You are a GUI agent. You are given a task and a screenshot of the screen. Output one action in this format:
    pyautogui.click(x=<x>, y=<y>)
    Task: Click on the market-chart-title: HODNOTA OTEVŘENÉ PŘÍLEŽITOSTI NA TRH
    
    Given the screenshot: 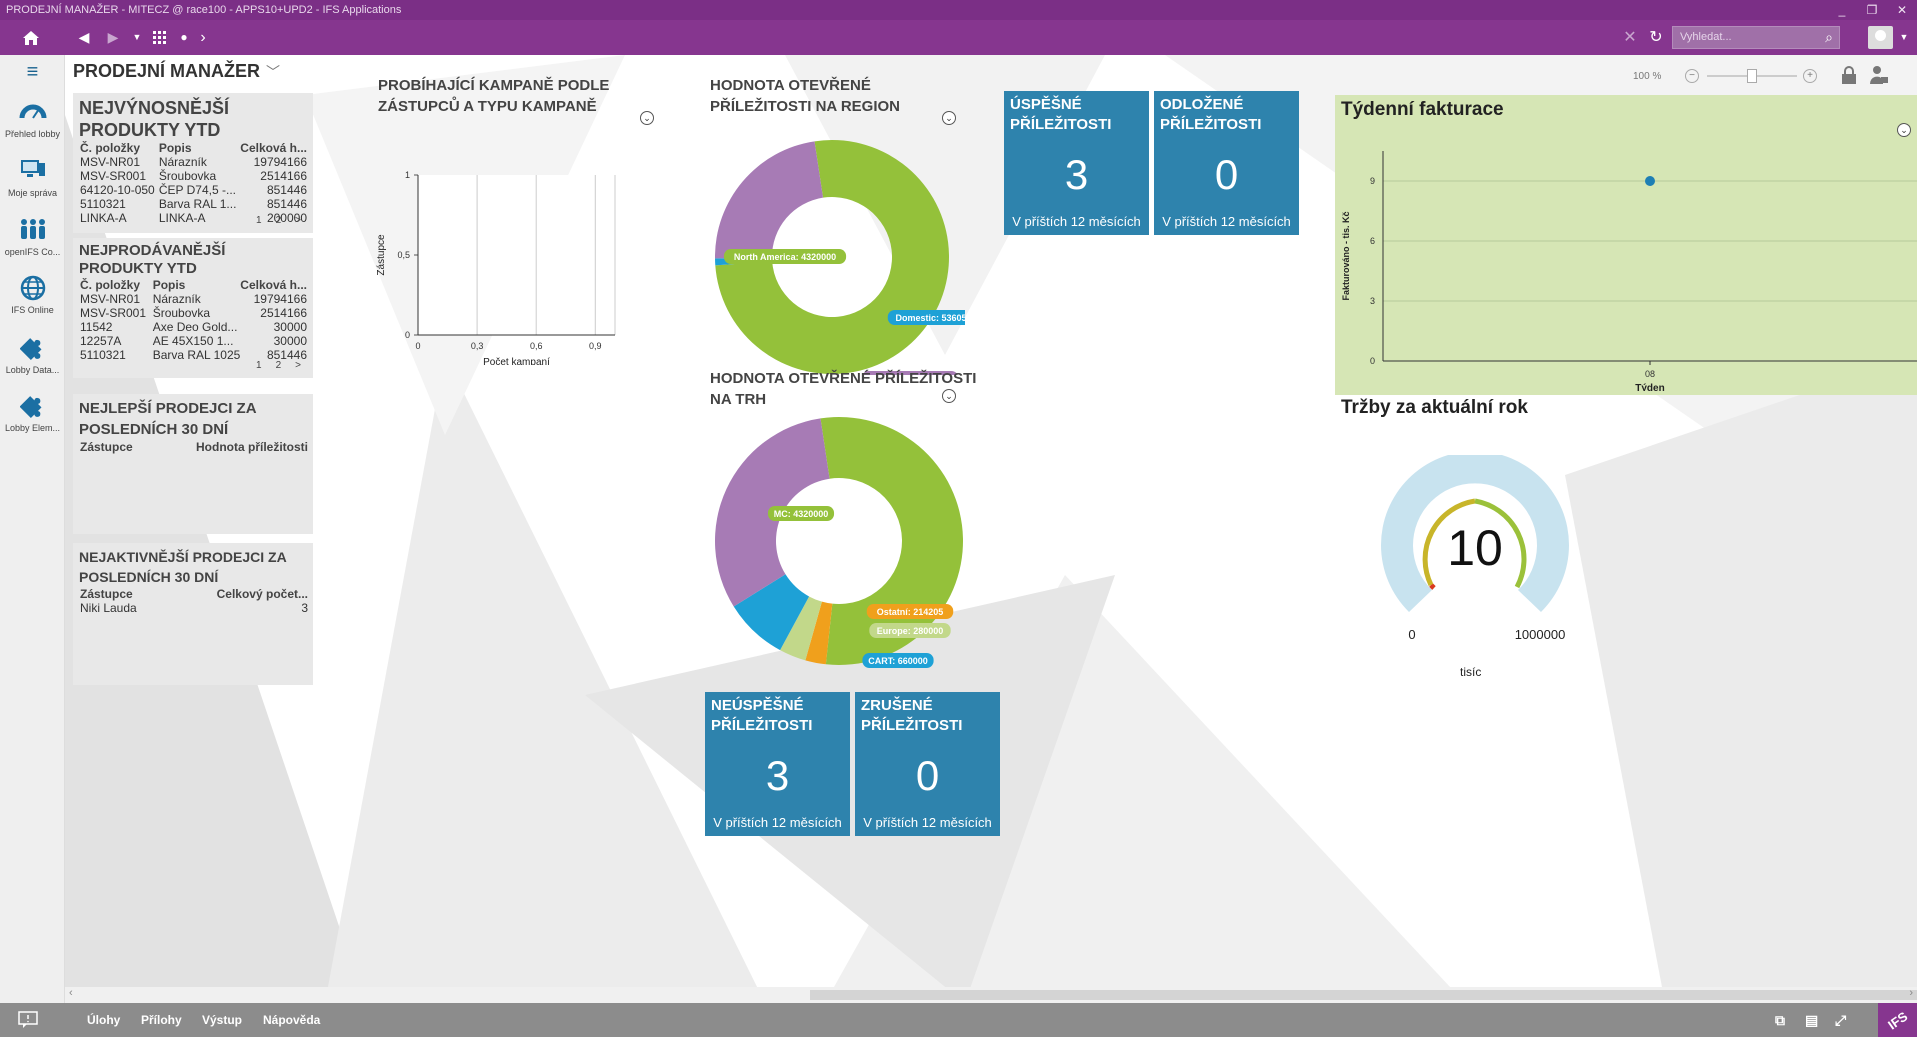 What is the action you would take?
    pyautogui.click(x=843, y=389)
    